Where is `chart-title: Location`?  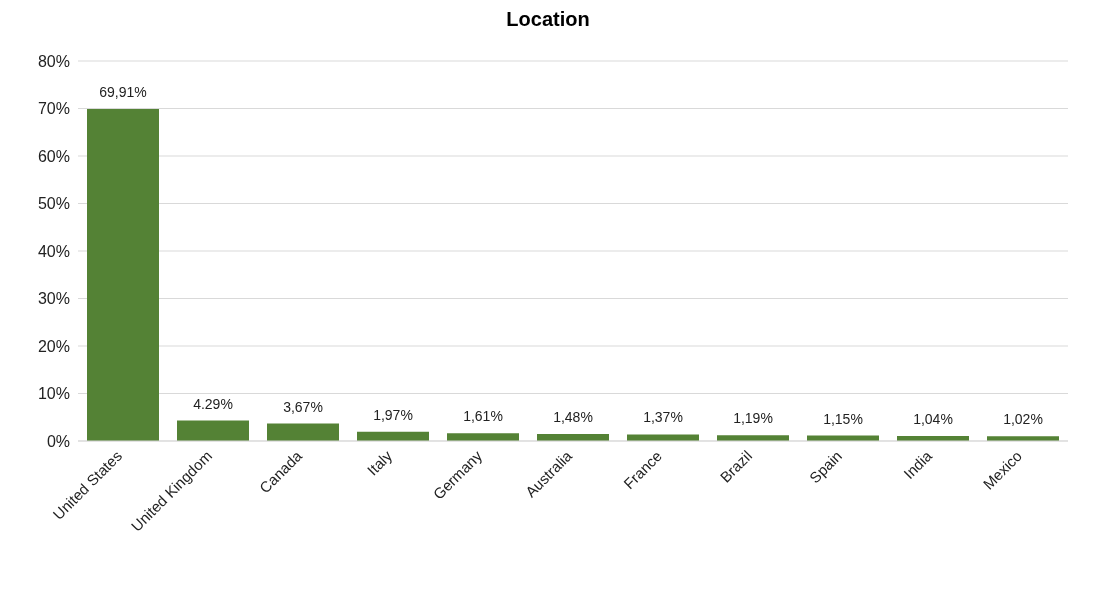 chart-title: Location is located at coordinates (548, 19).